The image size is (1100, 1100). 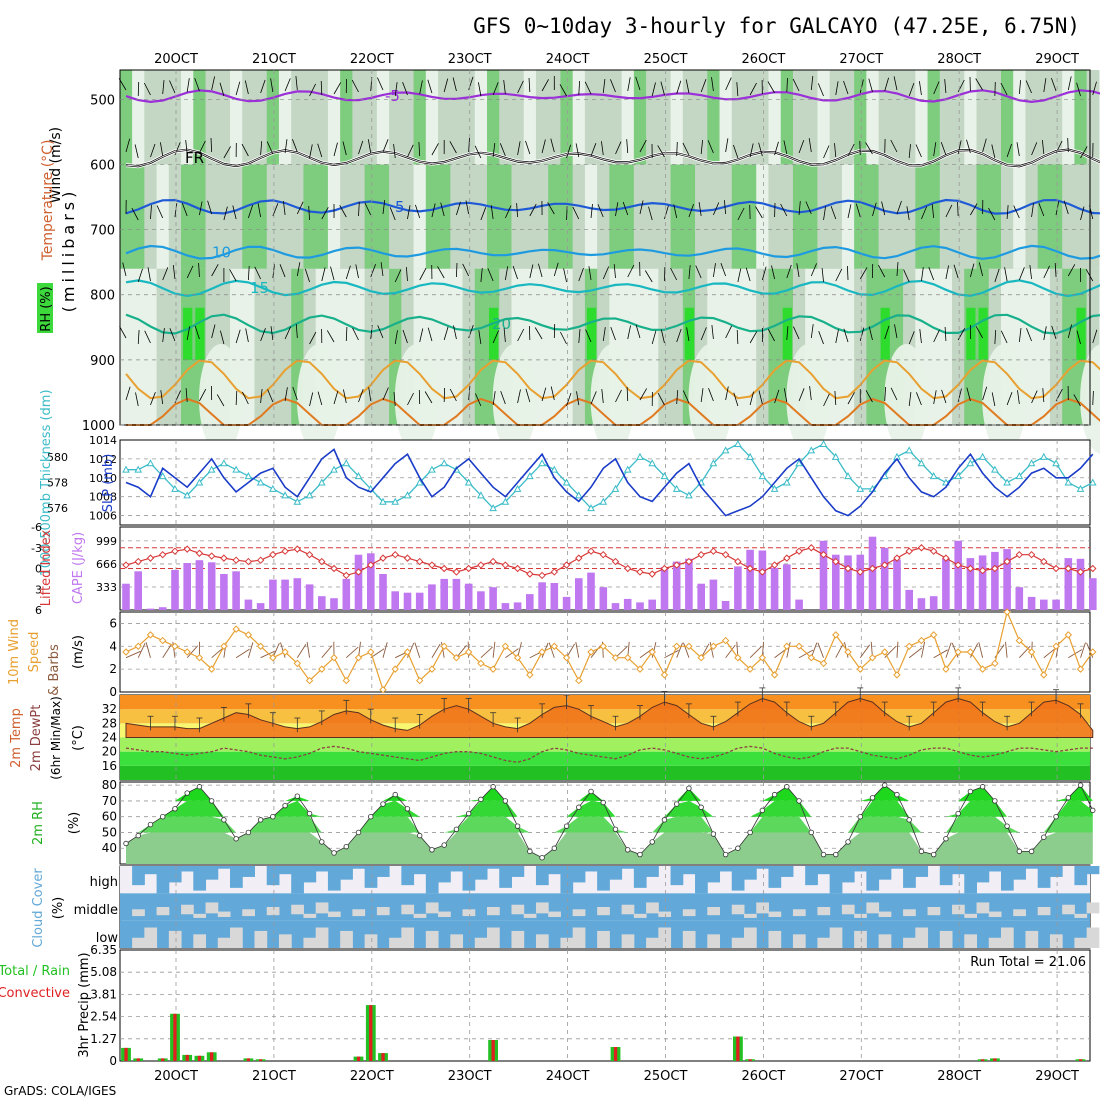 What do you see at coordinates (16, 738) in the screenshot?
I see `temp2m-label-1: 2m Temp` at bounding box center [16, 738].